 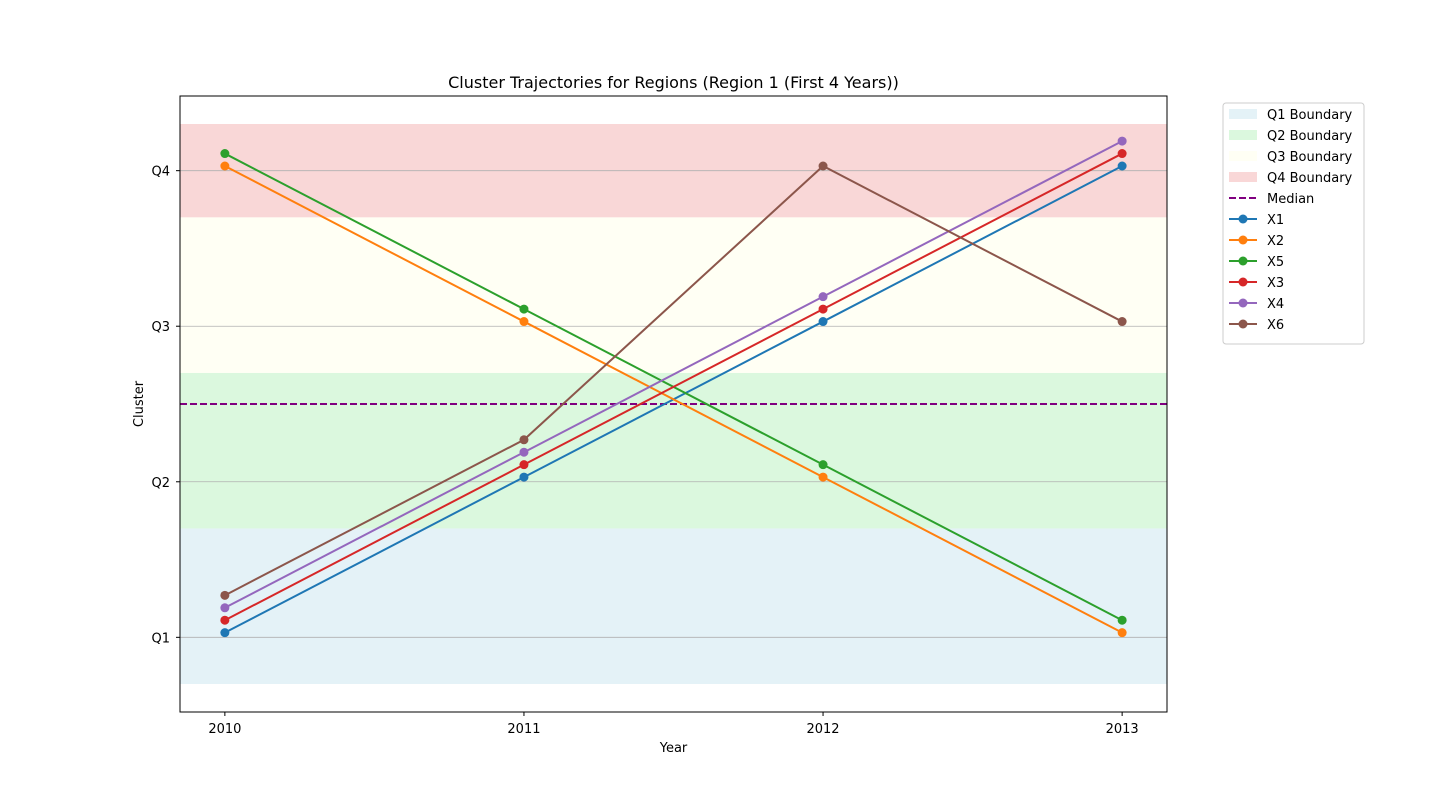 What do you see at coordinates (524, 465) in the screenshot?
I see `point-x3-2011` at bounding box center [524, 465].